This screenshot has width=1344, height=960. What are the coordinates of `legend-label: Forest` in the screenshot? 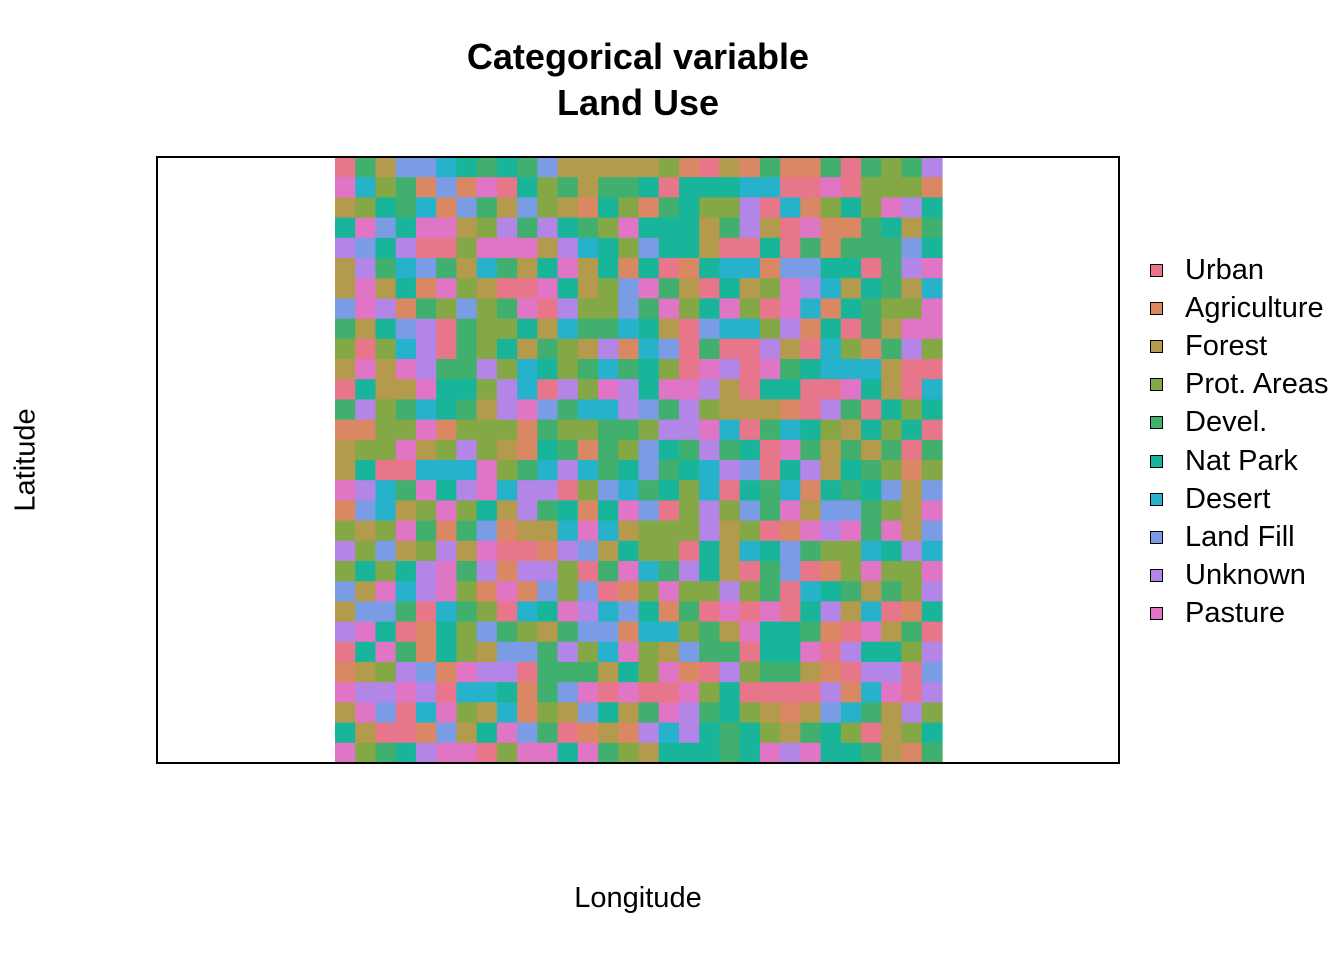 It's located at (1226, 345).